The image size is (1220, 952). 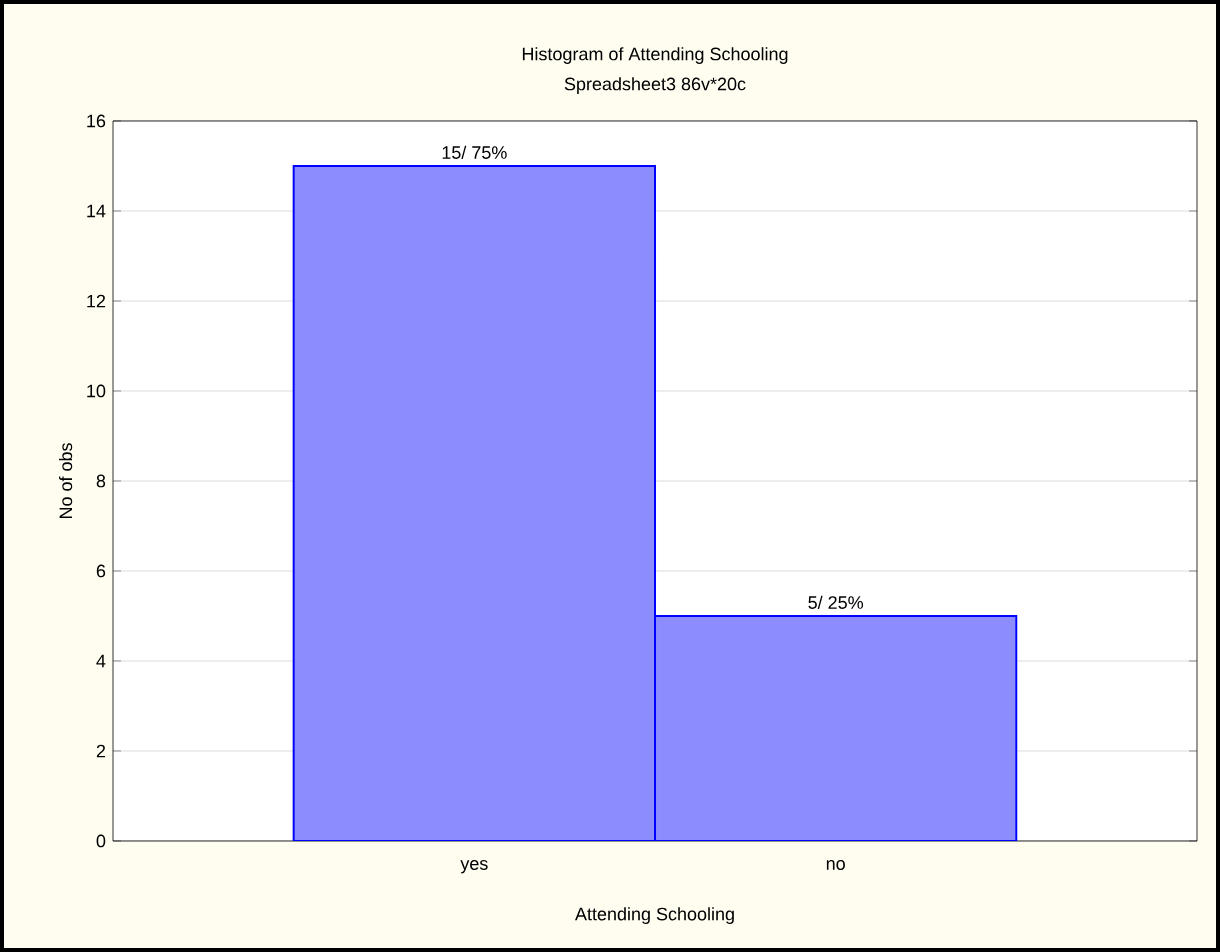 I want to click on y-tick-label: 8, so click(x=101, y=481).